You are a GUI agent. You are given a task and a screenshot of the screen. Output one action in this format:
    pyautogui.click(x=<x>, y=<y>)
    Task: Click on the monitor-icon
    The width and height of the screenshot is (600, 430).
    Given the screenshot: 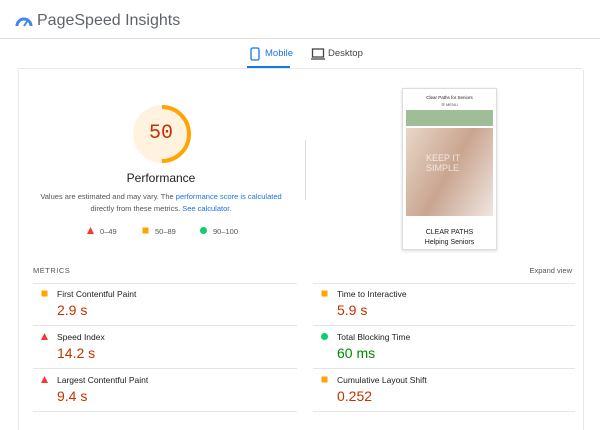 What is the action you would take?
    pyautogui.click(x=318, y=53)
    